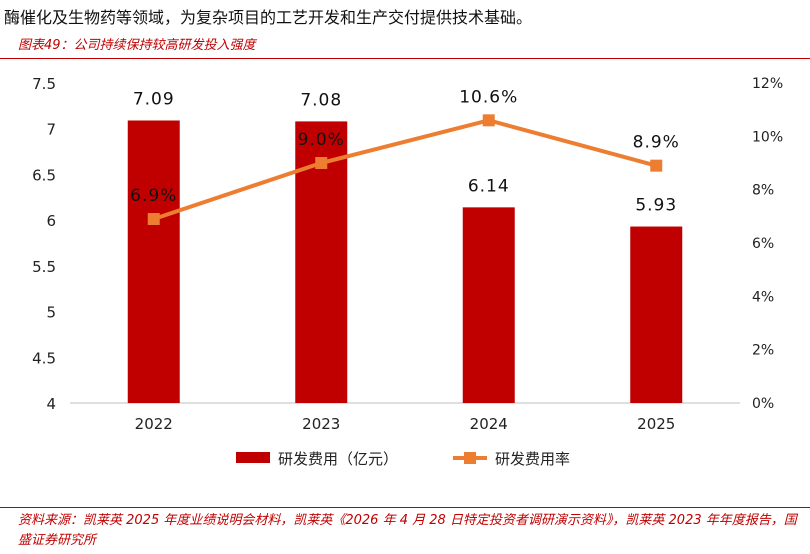 Image resolution: width=810 pixels, height=554 pixels. Describe the element at coordinates (44, 84) in the screenshot. I see `y-left-tick-label: 7.5` at that location.